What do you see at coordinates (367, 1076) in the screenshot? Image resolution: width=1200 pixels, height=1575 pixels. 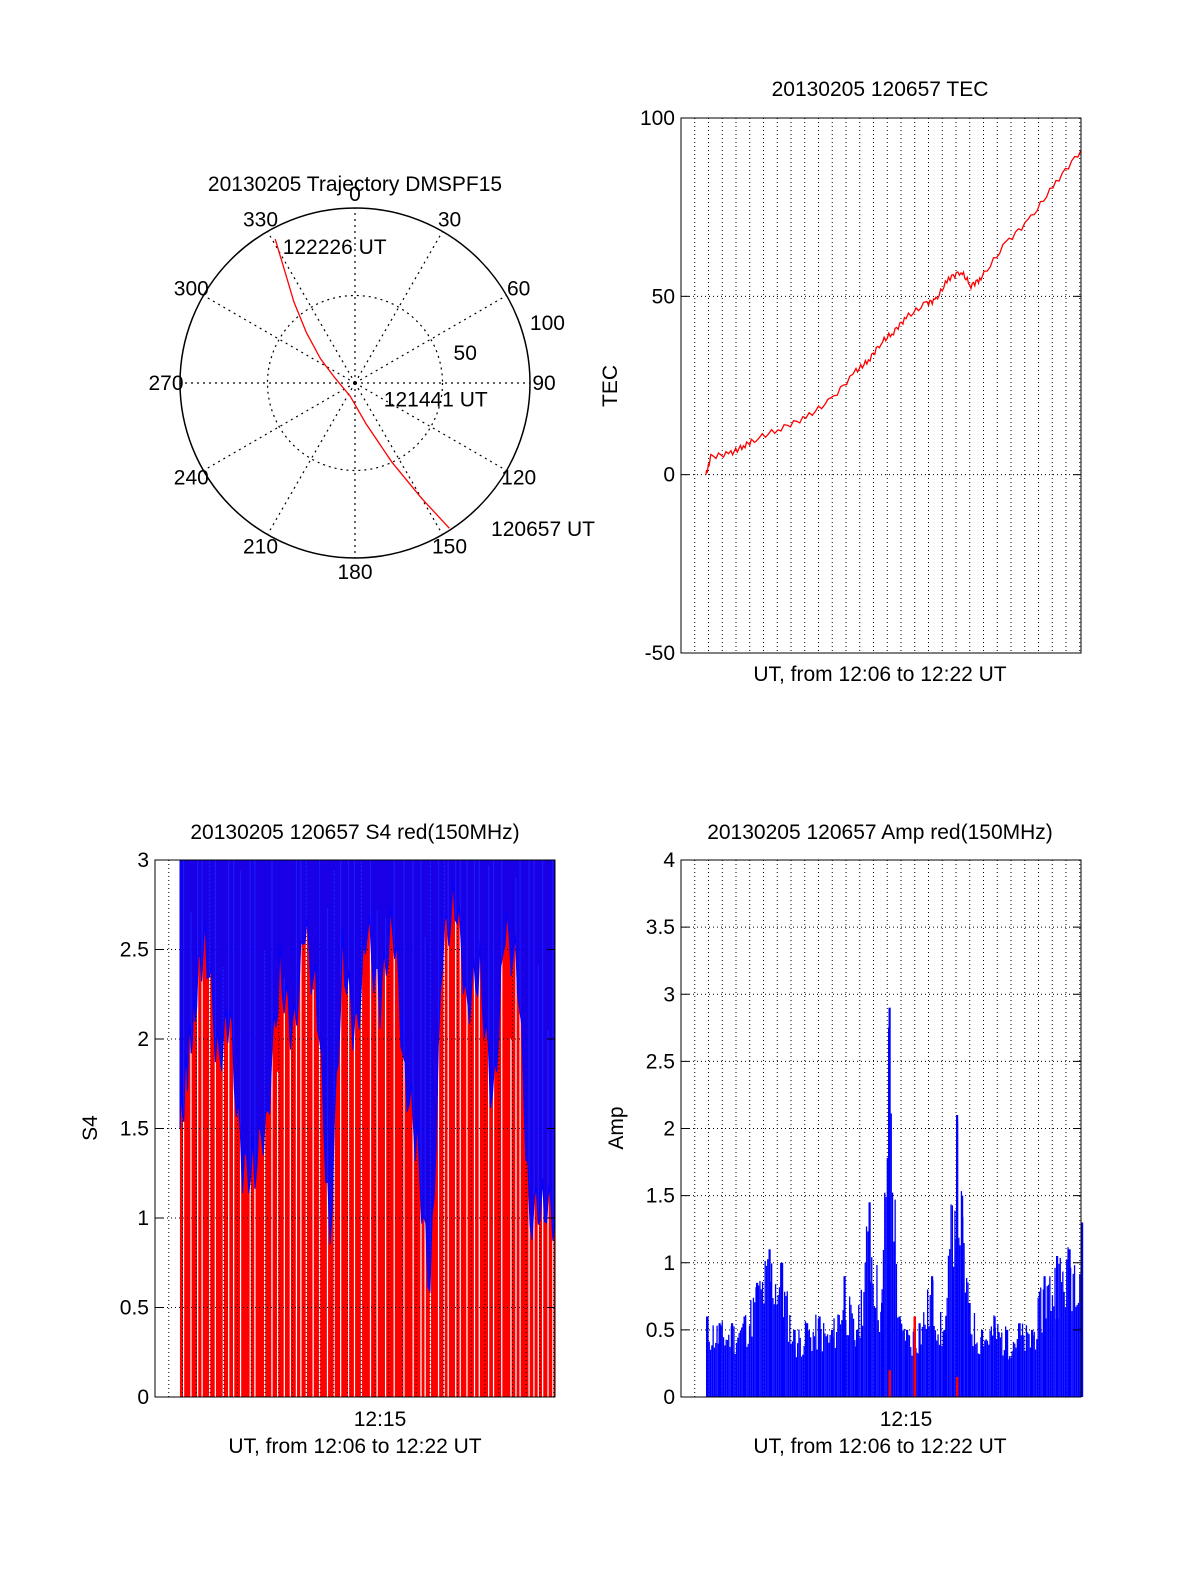 I see `s4-blue-series` at bounding box center [367, 1076].